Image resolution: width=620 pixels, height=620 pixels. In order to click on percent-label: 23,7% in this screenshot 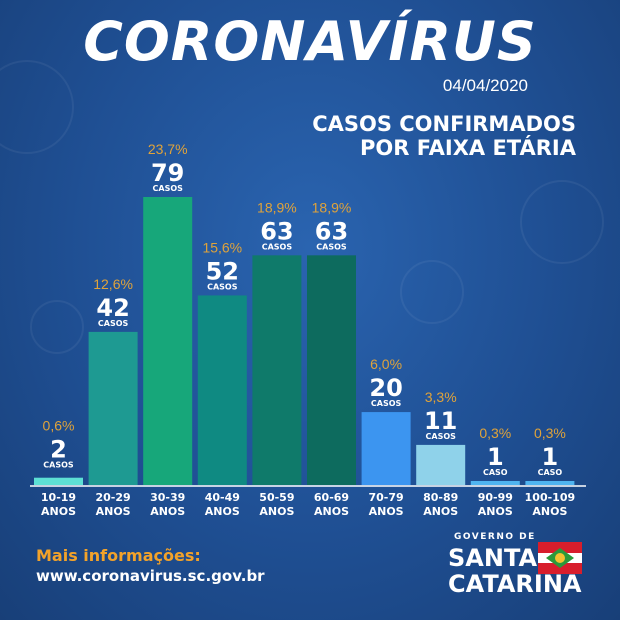, I will do `click(168, 149)`.